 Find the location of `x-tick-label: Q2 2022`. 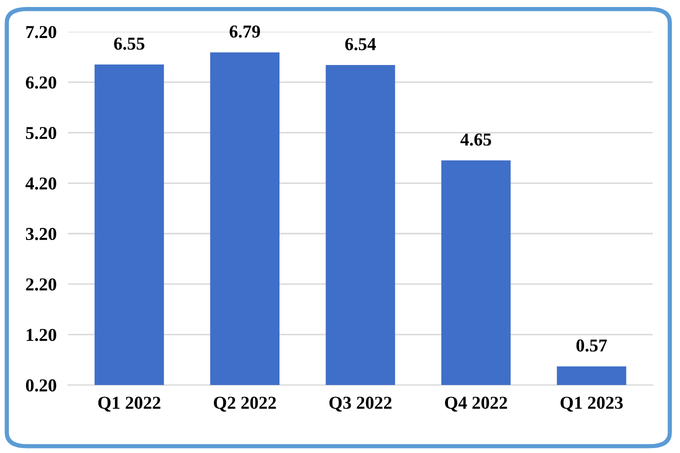

x-tick-label: Q2 2022 is located at coordinates (245, 404).